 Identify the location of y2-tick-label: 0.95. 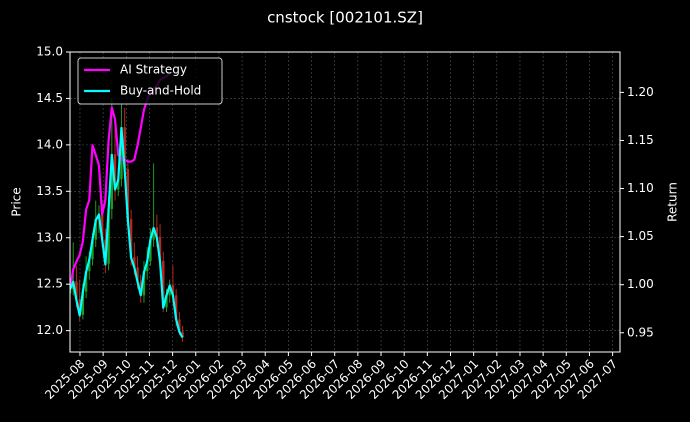
(640, 332).